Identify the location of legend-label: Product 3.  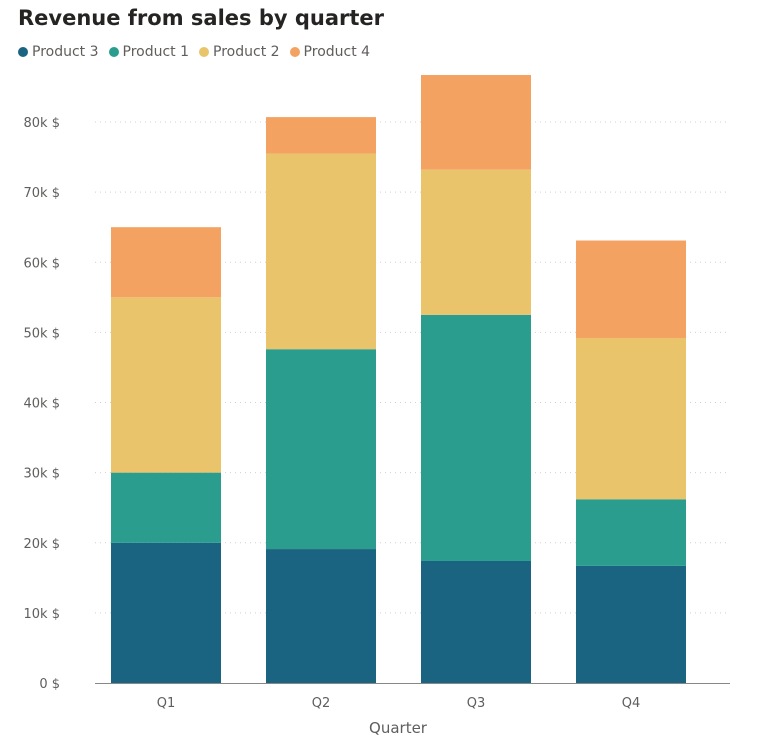
(65, 52).